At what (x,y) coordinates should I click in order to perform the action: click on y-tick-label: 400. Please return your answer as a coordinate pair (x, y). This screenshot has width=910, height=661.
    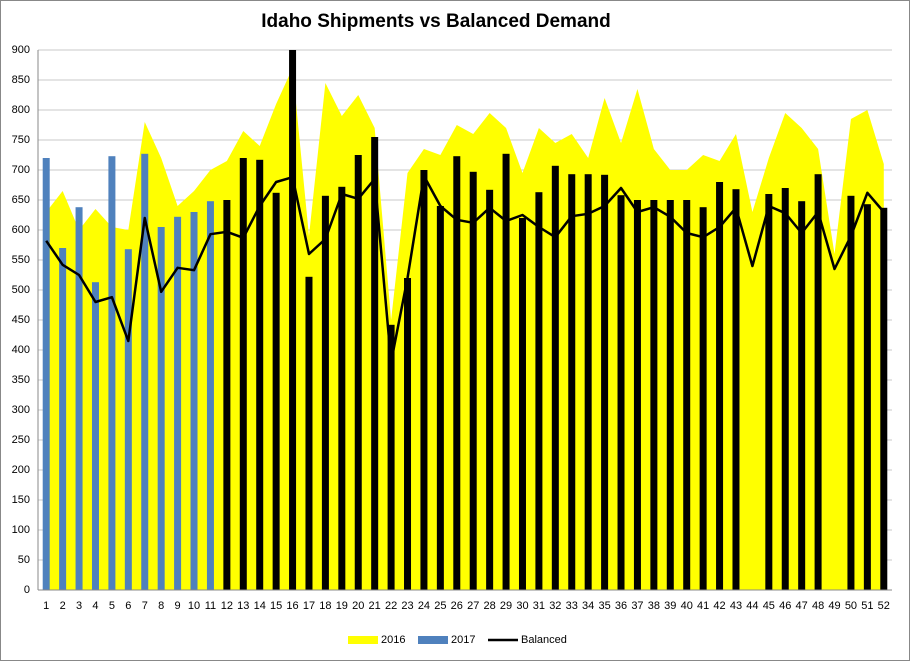
    Looking at the image, I should click on (21, 350).